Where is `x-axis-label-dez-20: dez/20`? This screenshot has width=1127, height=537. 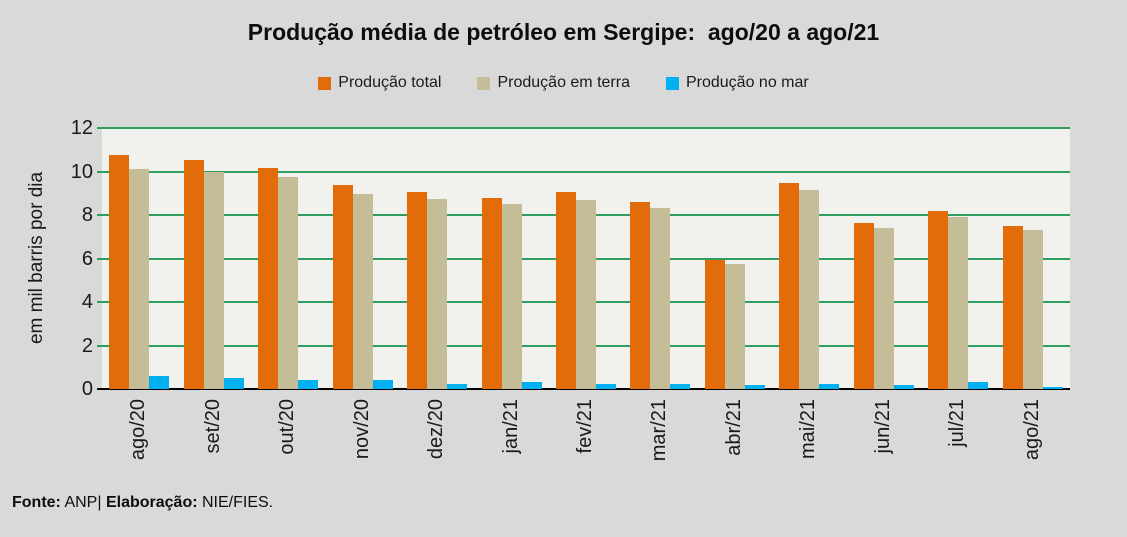
x-axis-label-dez-20: dez/20 is located at coordinates (436, 429).